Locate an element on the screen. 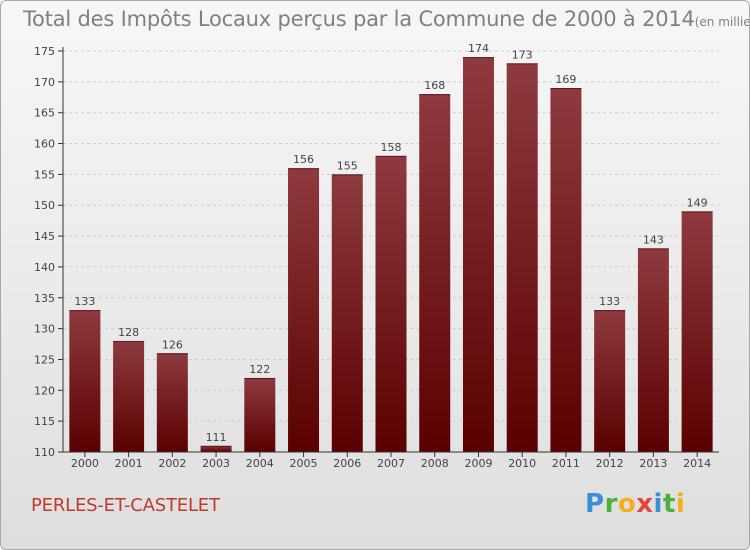 The width and height of the screenshot is (750, 550). x-tick-label: 2011 is located at coordinates (566, 463).